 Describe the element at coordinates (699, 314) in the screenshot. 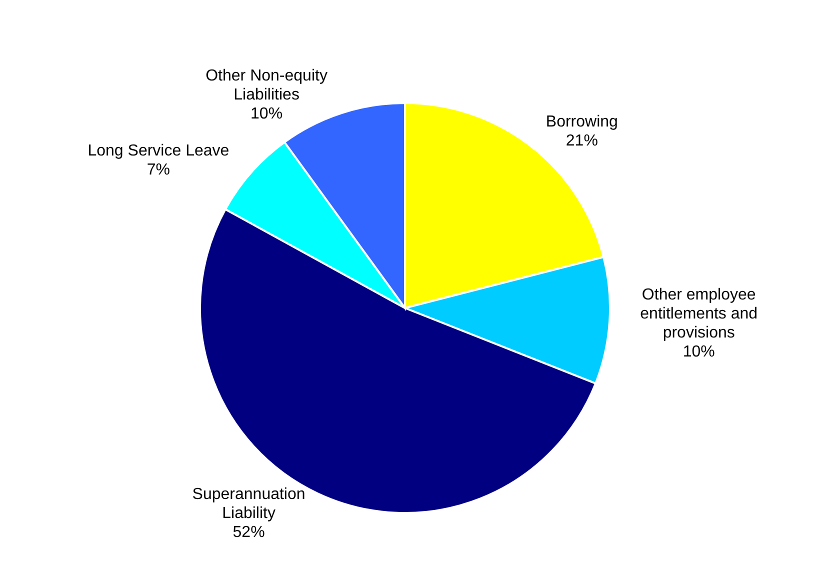

I see `slice-label: Other employee entitlements and provisions` at that location.